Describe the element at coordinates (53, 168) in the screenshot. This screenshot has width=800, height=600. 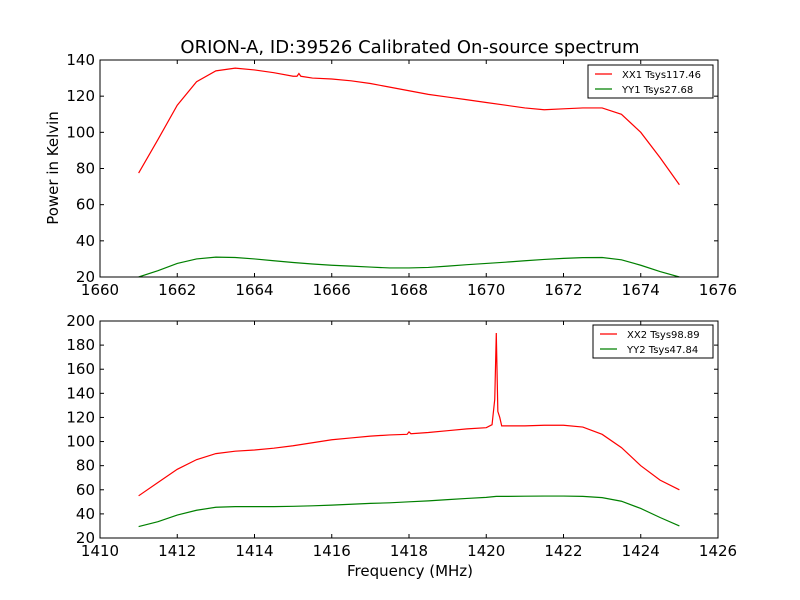
I see `y-axis-label-top: Power in Kelvin` at that location.